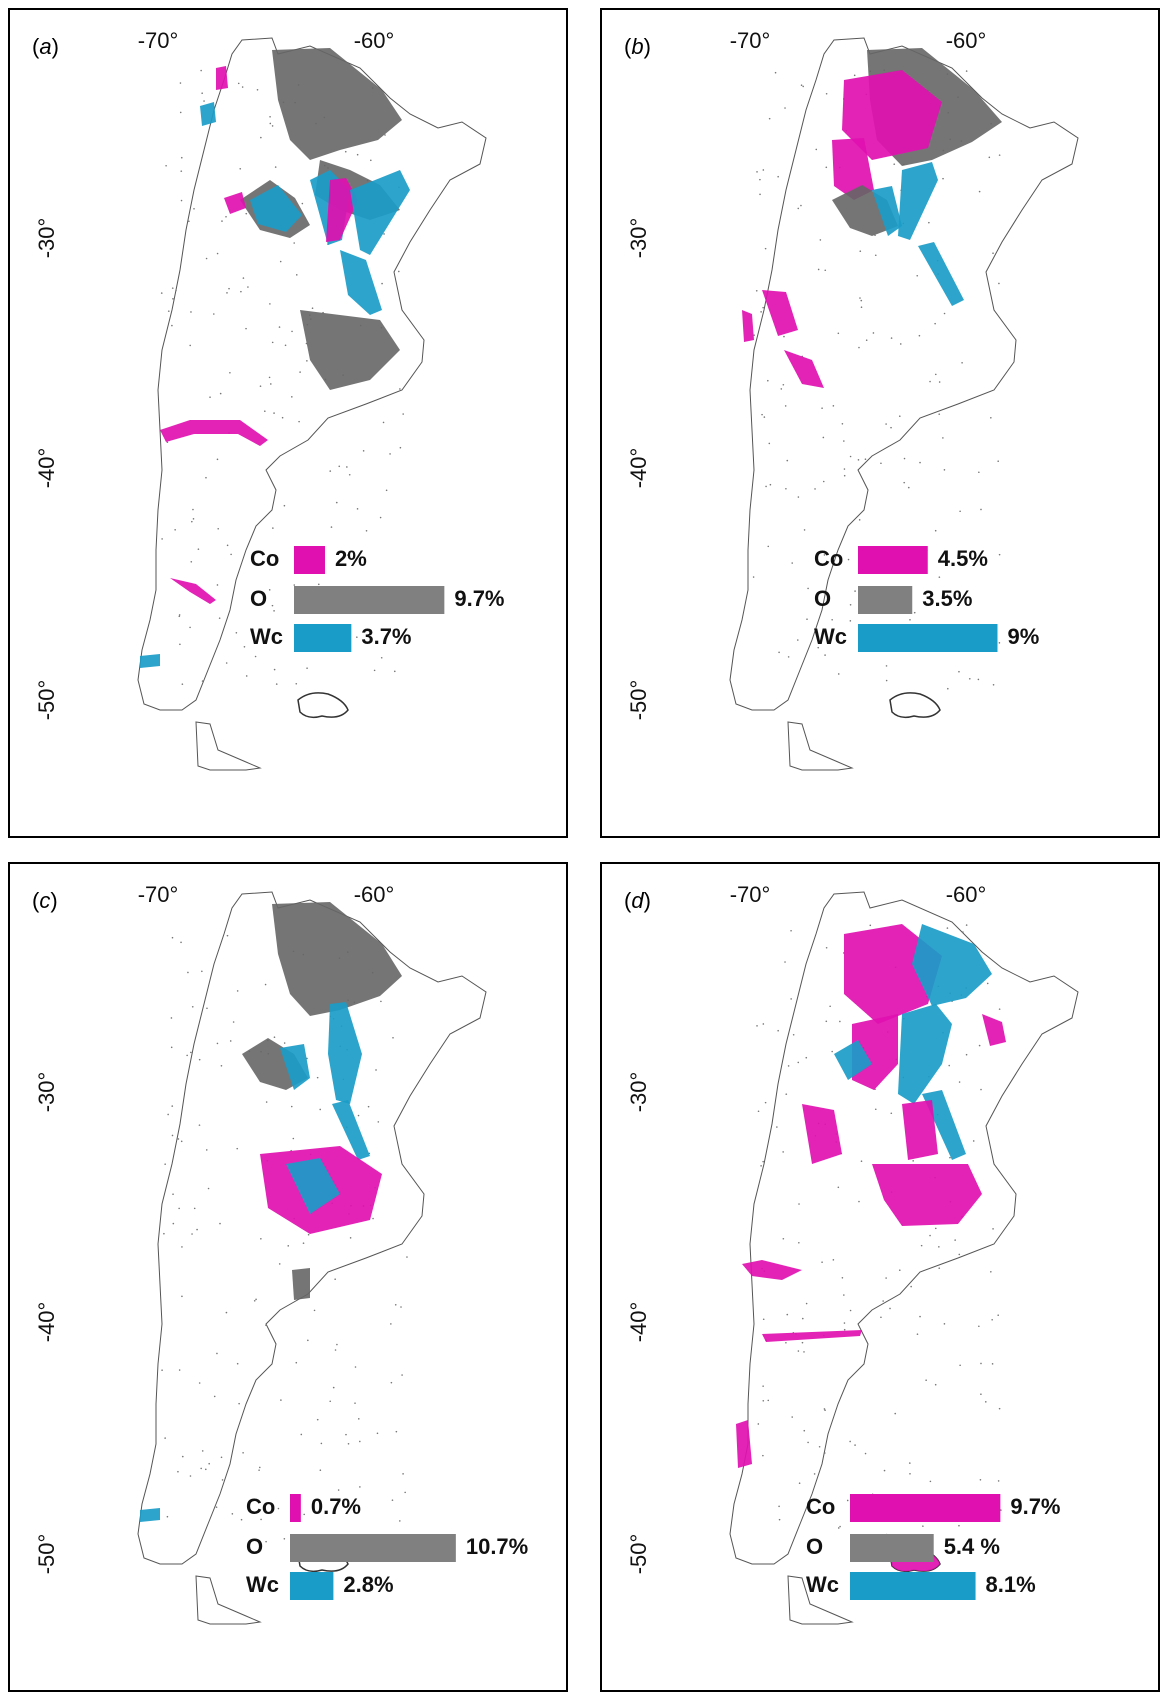 This screenshot has width=1168, height=1704. What do you see at coordinates (822, 1584) in the screenshot?
I see `legend-class-label: Wc` at bounding box center [822, 1584].